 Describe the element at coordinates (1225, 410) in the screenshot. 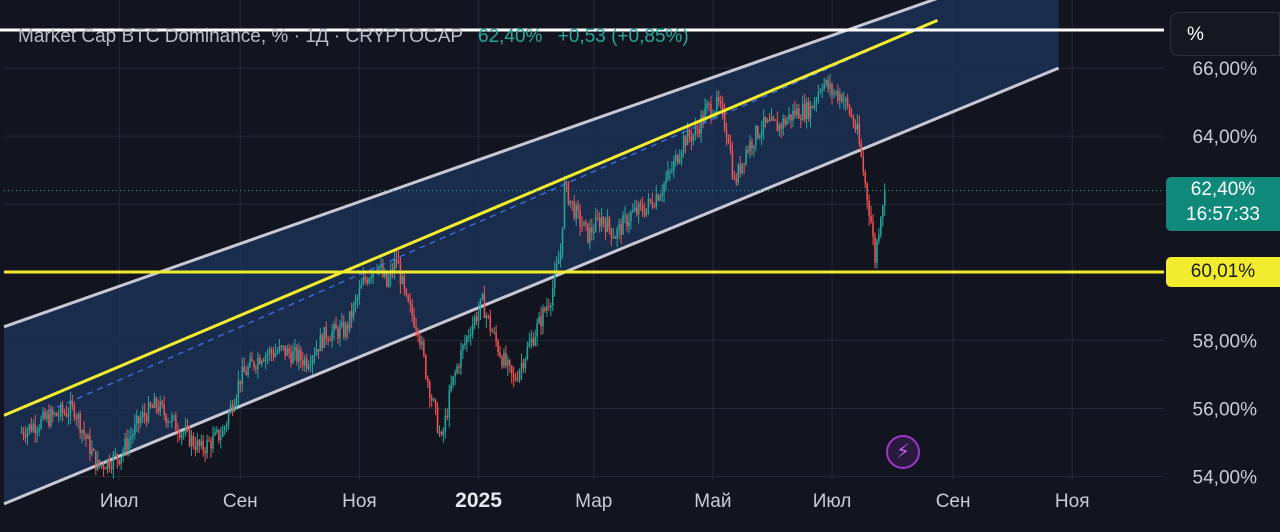

I see `y-tick-label: 56,00%` at that location.